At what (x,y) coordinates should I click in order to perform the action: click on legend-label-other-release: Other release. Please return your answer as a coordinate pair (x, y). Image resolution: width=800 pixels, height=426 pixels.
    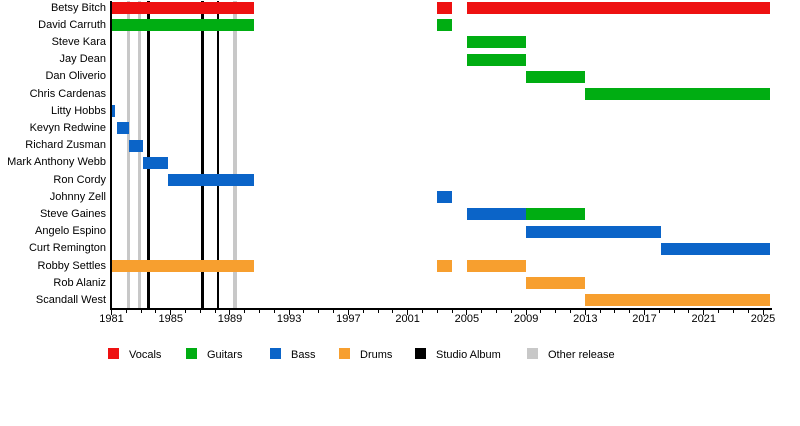
    Looking at the image, I should click on (581, 354).